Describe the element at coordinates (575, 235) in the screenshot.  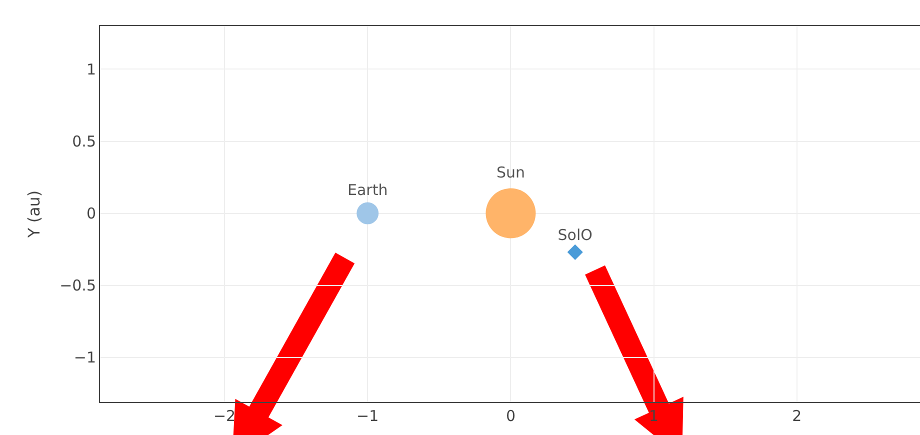
I see `series-label: SolO` at that location.